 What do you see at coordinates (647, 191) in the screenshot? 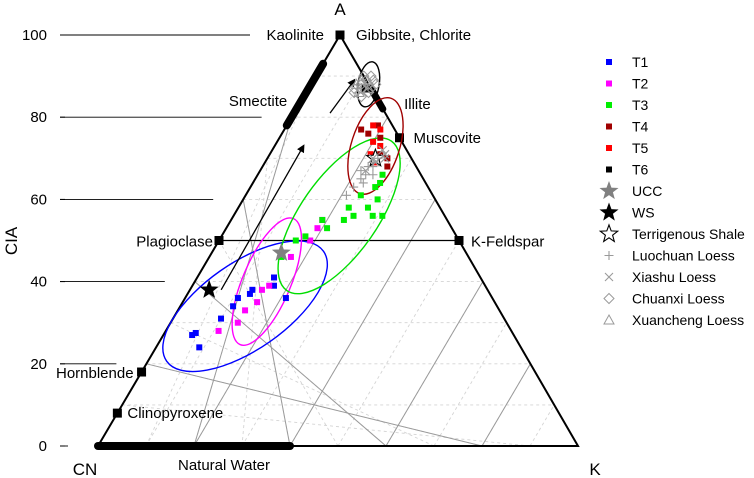
I see `legend-label: UCC` at bounding box center [647, 191].